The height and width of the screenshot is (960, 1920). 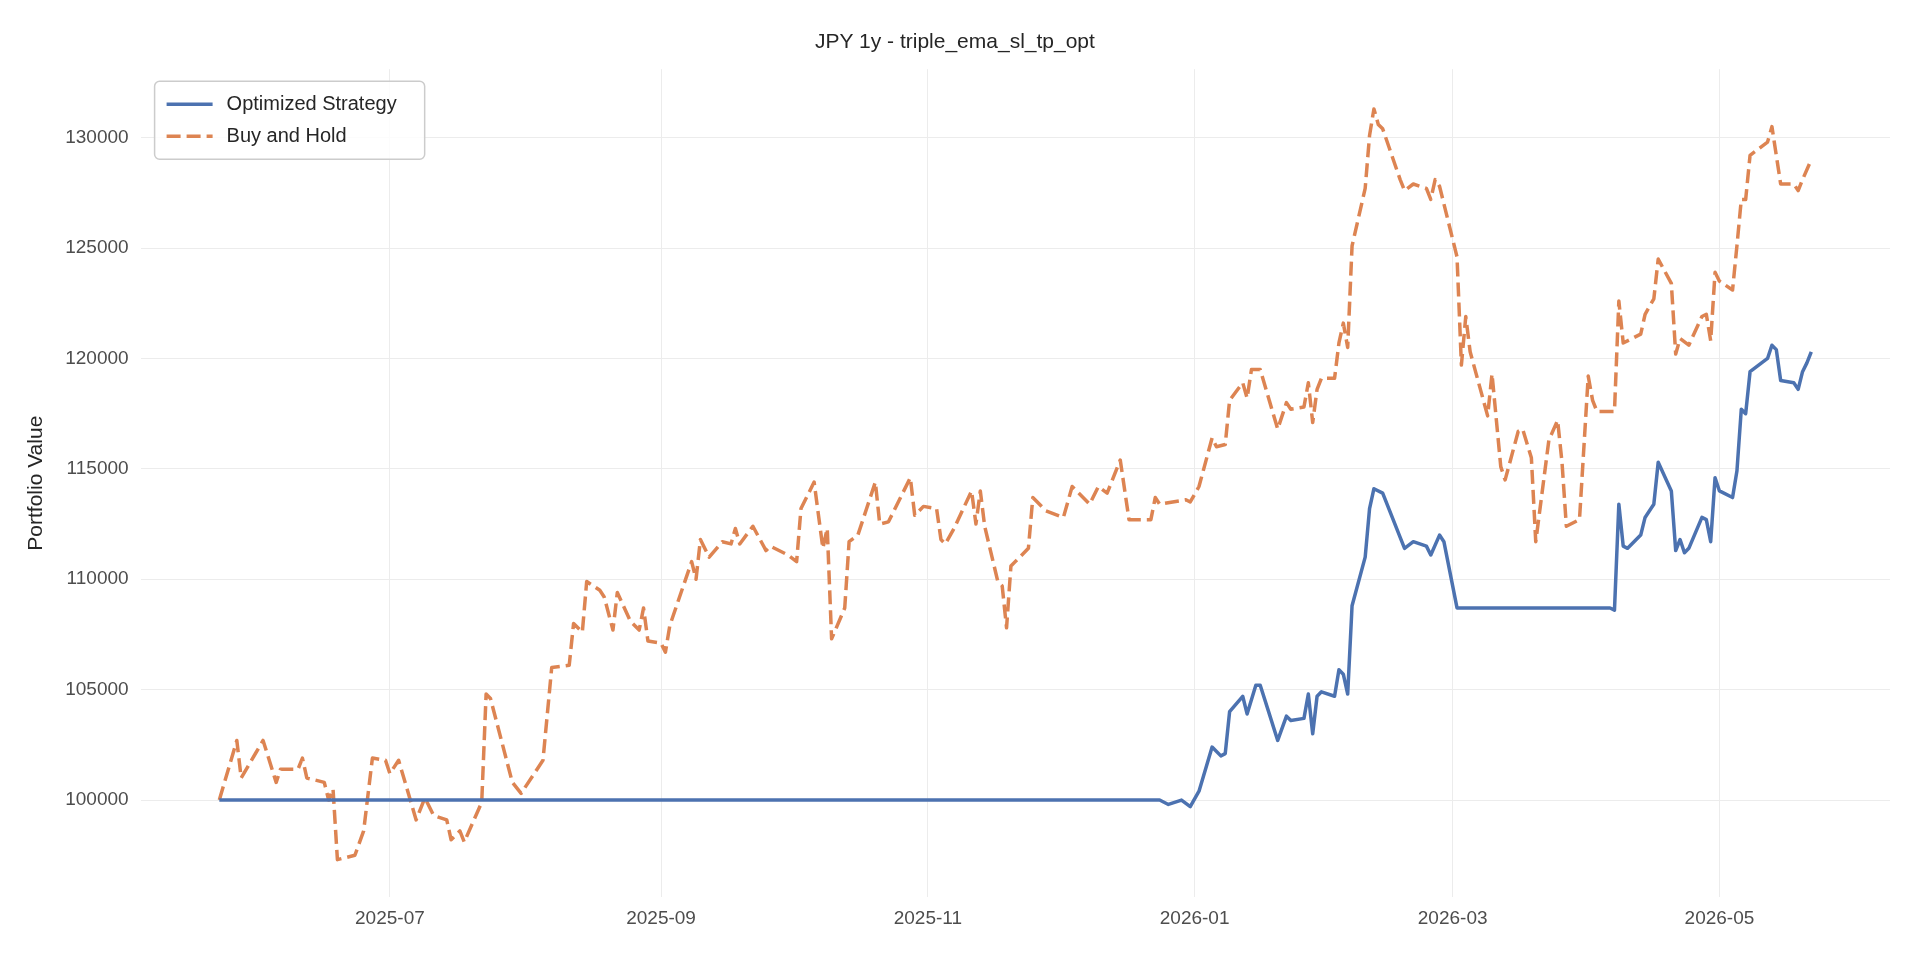 I want to click on y-tick-label: 130000, so click(x=97, y=136).